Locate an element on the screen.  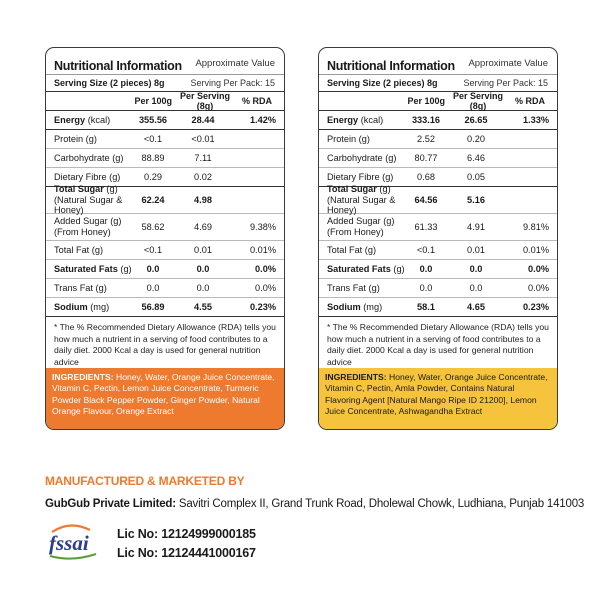
cell-per100: 58.62 is located at coordinates (153, 227).